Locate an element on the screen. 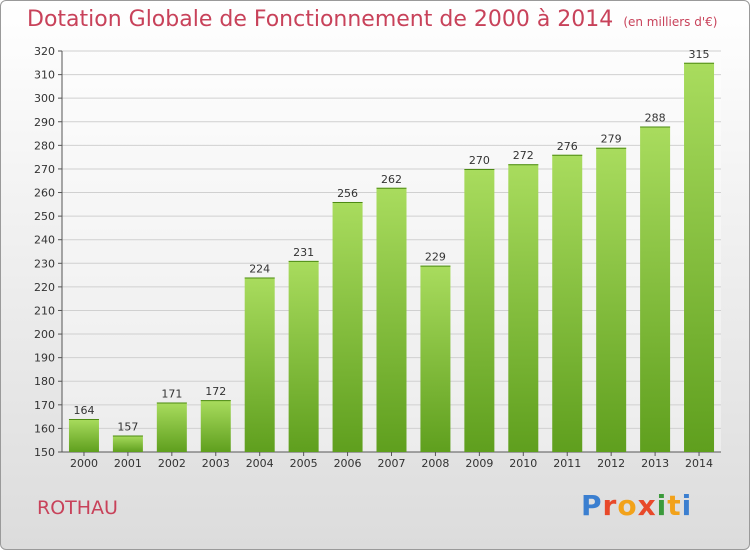 This screenshot has width=750, height=550. y-tick-label: 240 is located at coordinates (44, 240).